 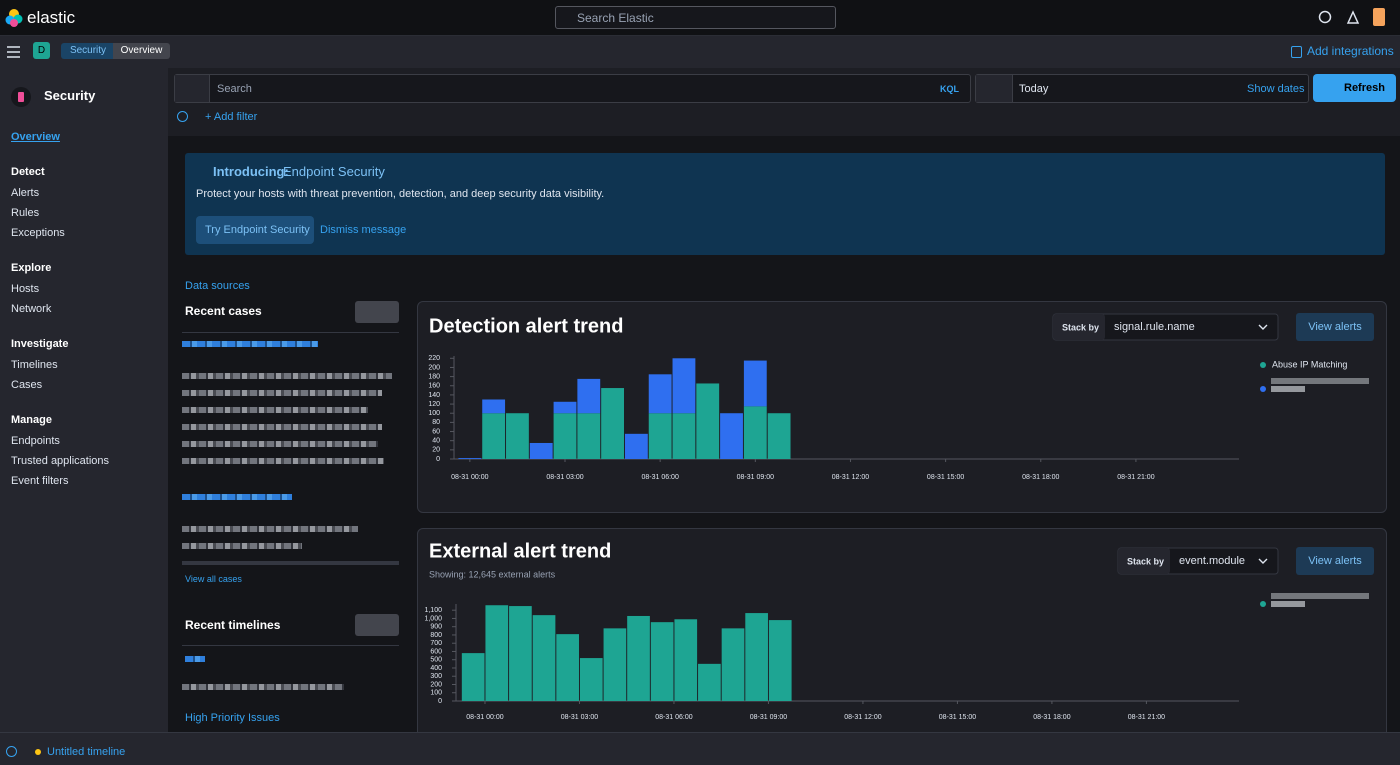 I want to click on nav-item: Rules, so click(x=25, y=213).